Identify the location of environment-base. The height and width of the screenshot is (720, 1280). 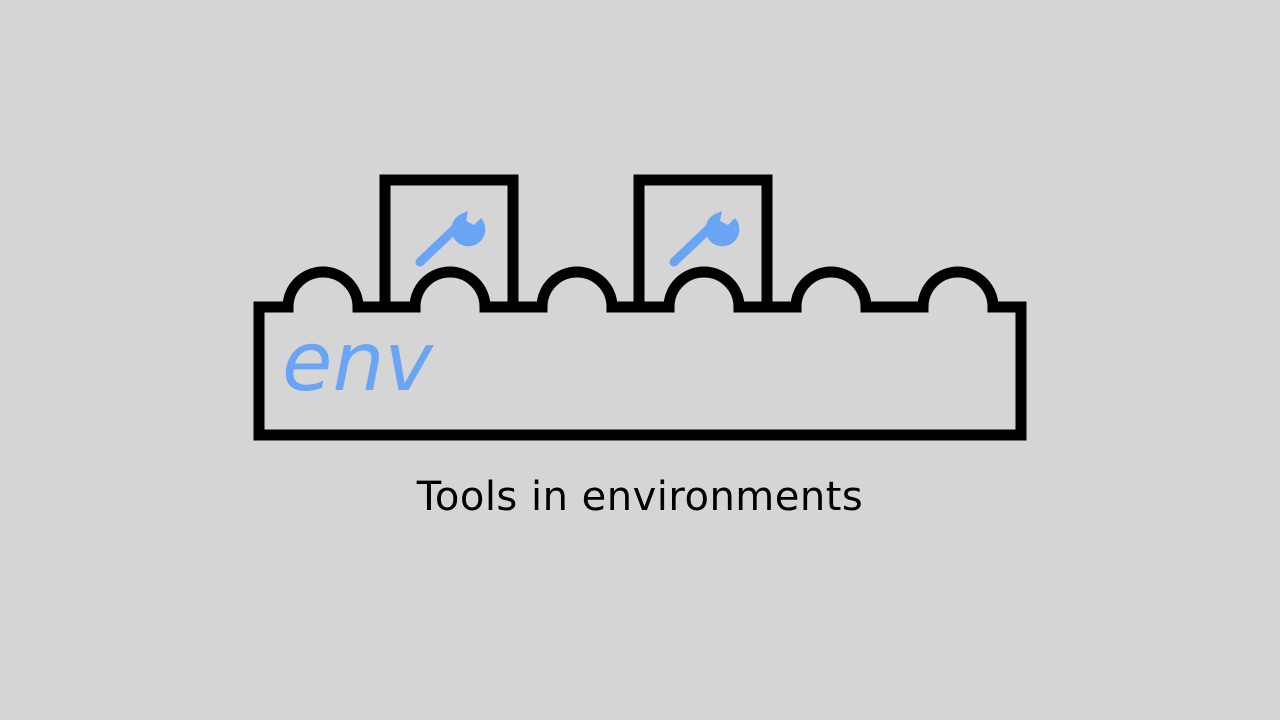
(640, 353).